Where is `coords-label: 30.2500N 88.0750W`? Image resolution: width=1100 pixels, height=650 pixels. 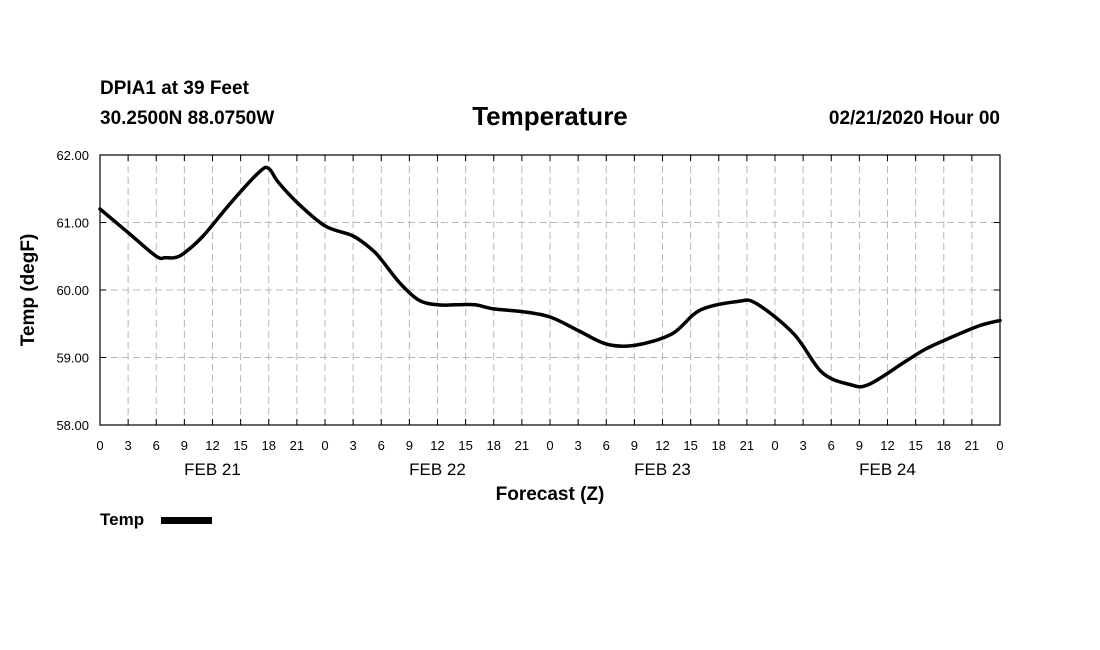 coords-label: 30.2500N 88.0750W is located at coordinates (187, 118).